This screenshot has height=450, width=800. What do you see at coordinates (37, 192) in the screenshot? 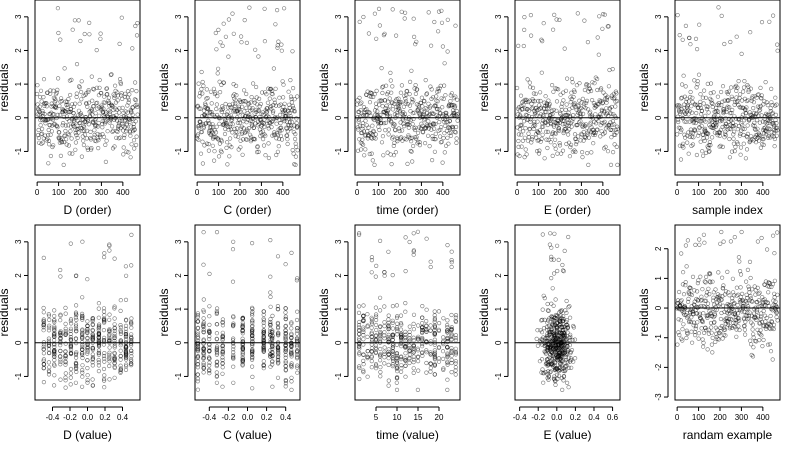
I see `x-tick-label: 0` at bounding box center [37, 192].